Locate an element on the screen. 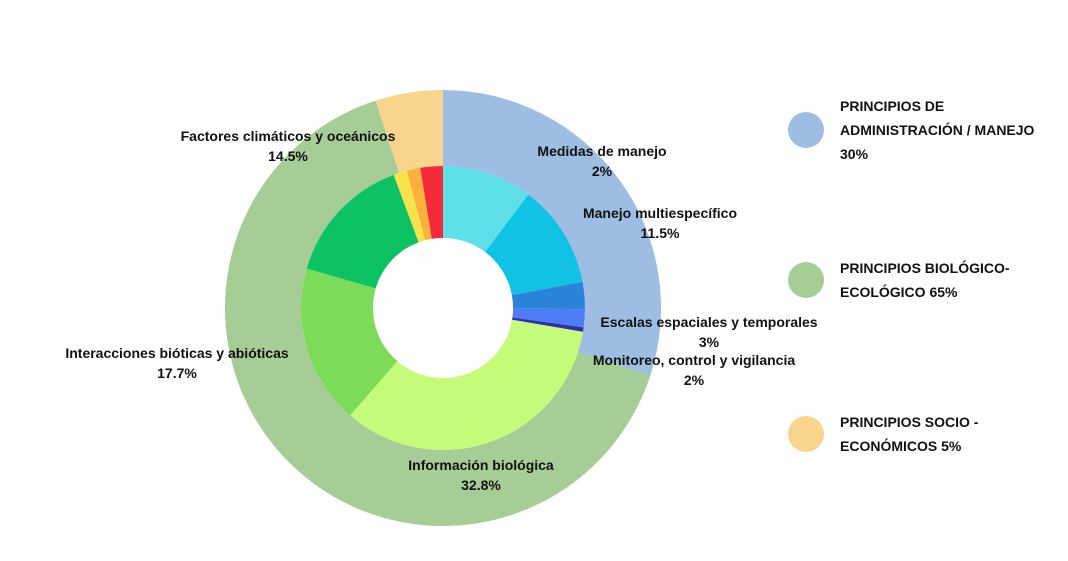  legend-item-biologico: PRINCIPIOS BIOLÓGICO-ECOLÓGICO 65% is located at coordinates (914, 280).